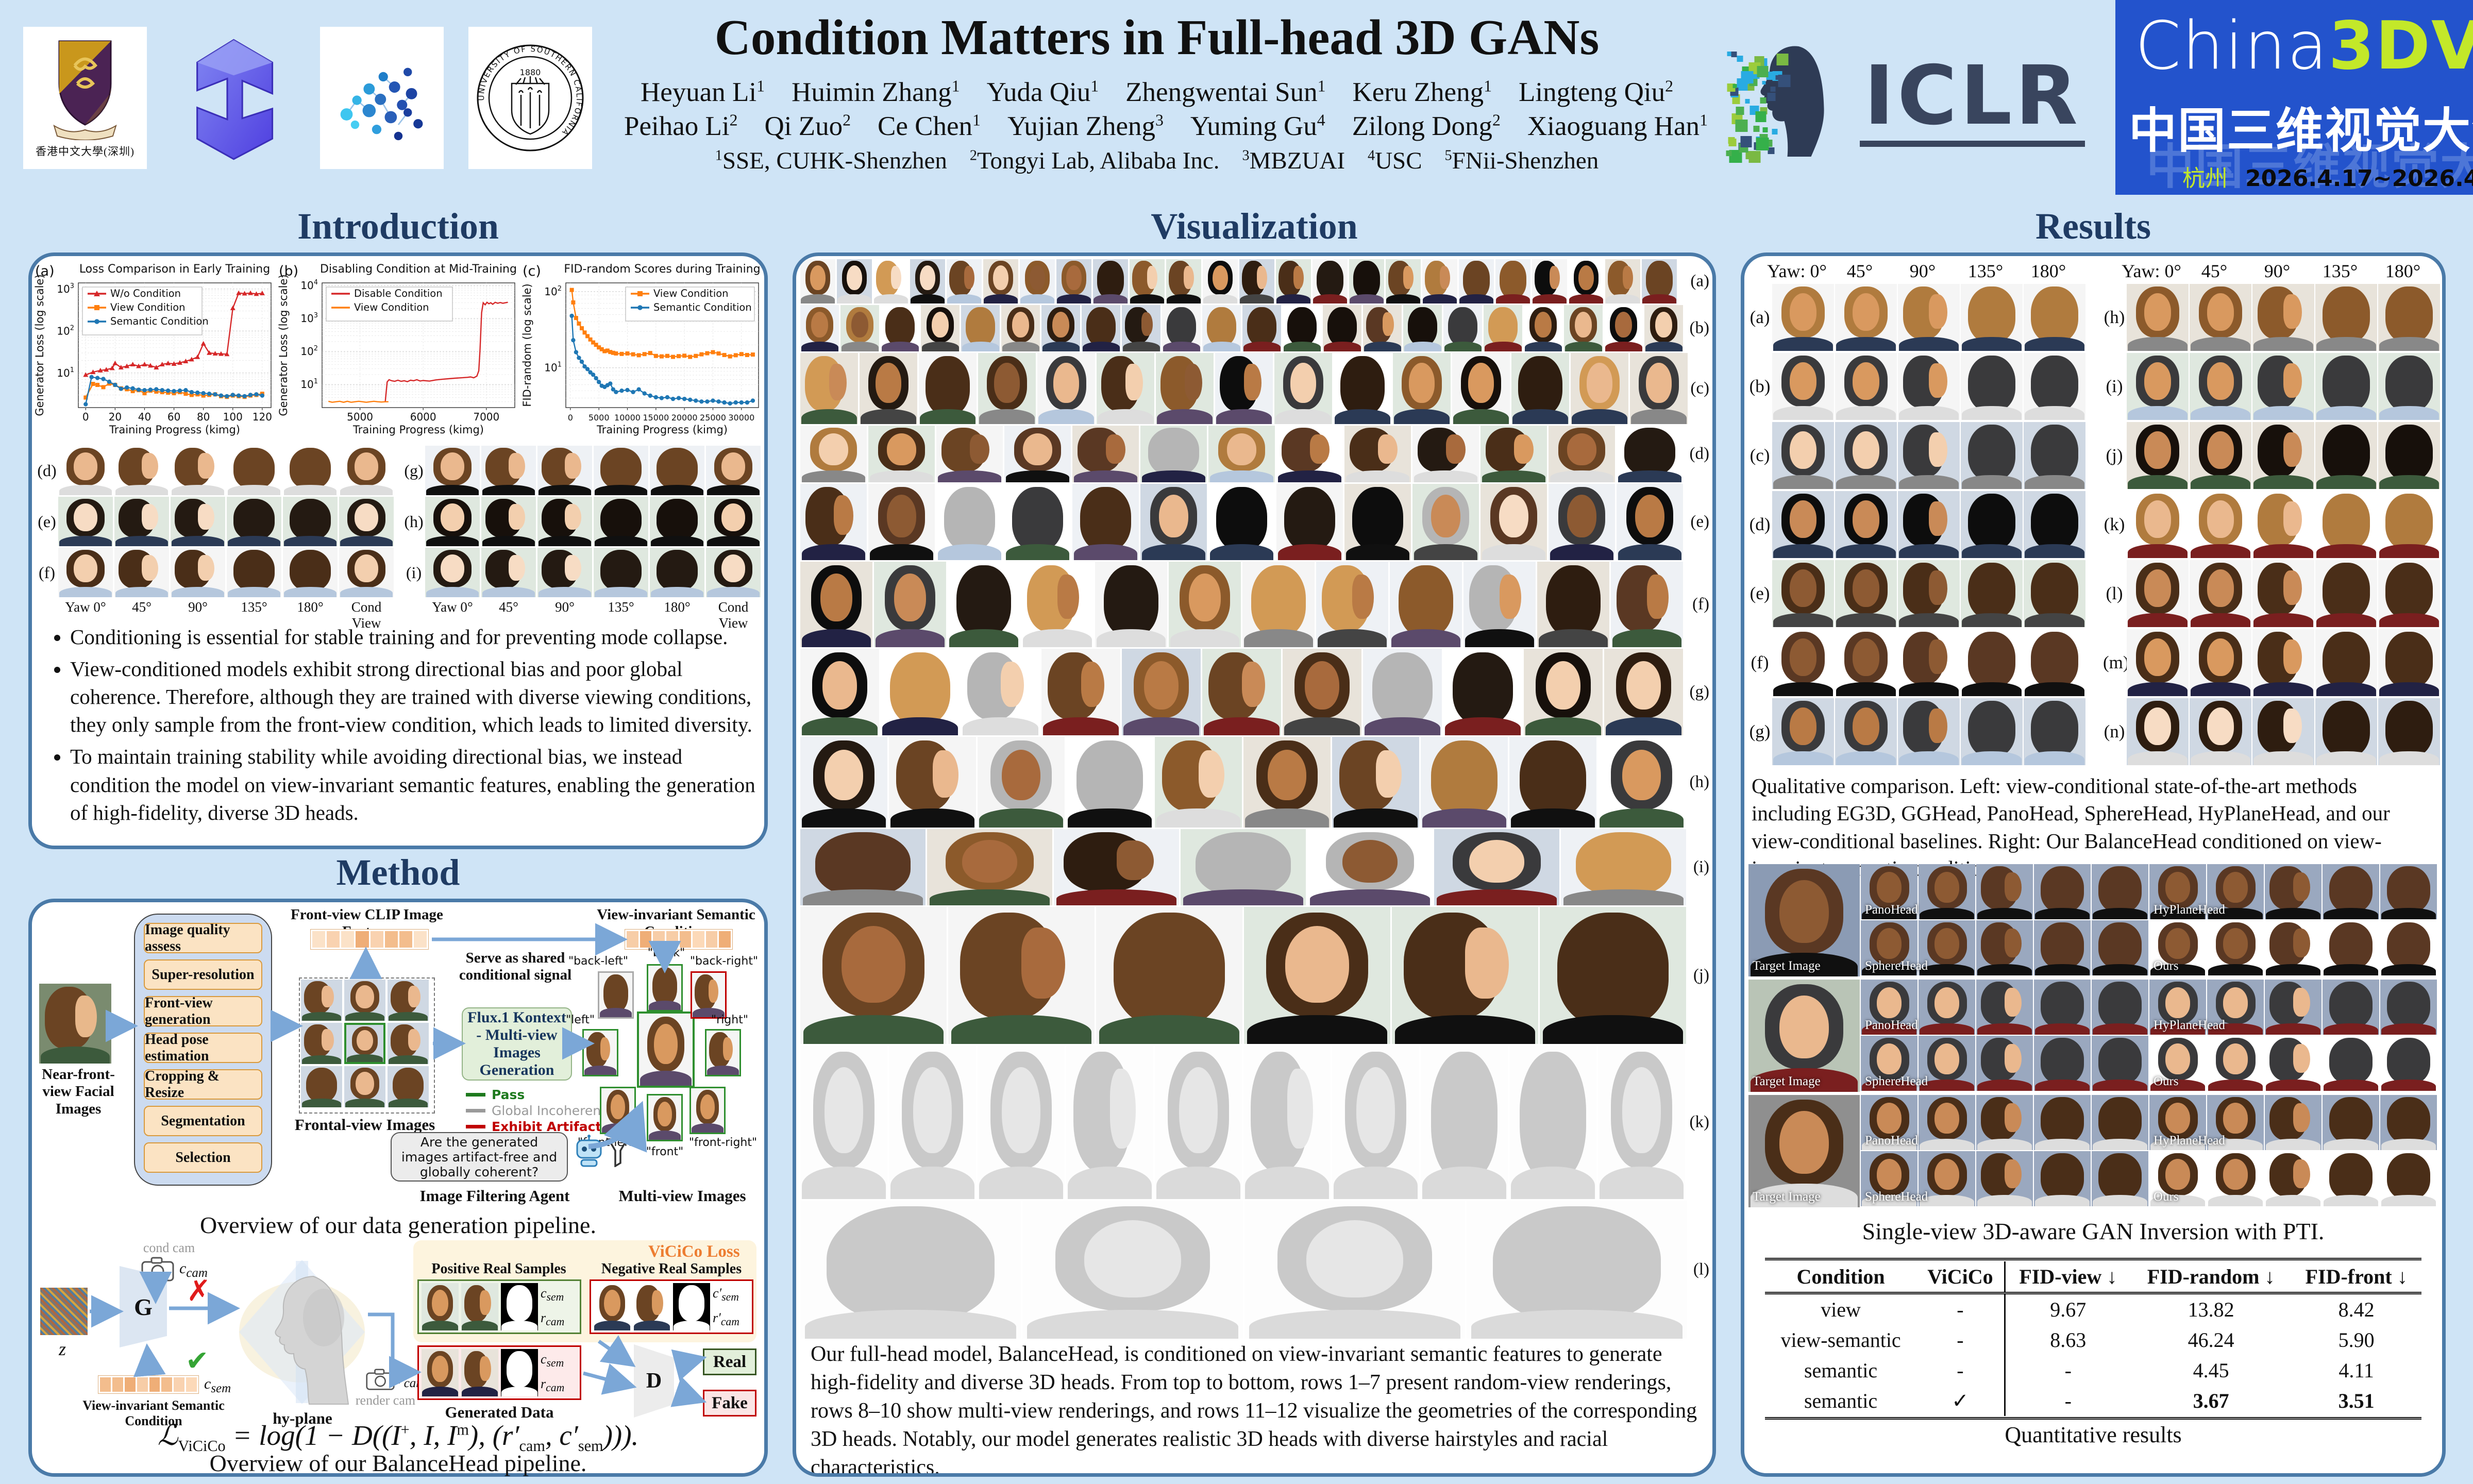 This screenshot has width=2473, height=1484. Describe the element at coordinates (2093, 226) in the screenshot. I see `section-title-results: Results` at that location.